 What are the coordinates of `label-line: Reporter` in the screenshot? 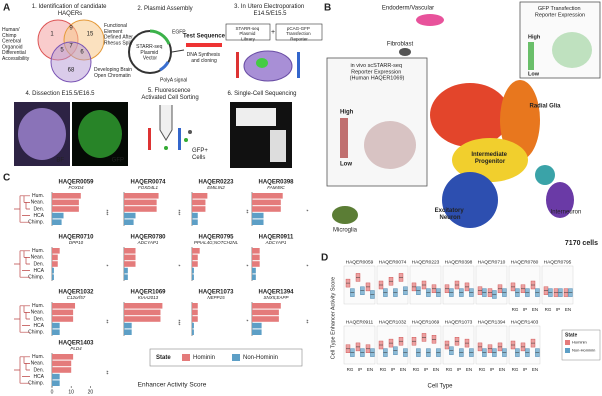 It's located at (299, 39).